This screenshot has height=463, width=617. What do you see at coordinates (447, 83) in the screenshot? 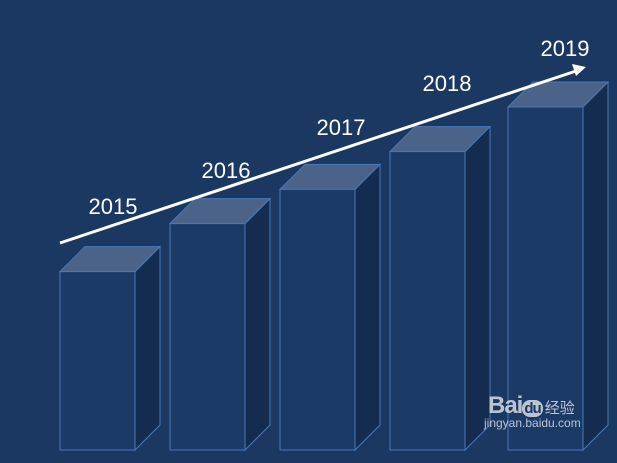
I see `category-label: 2018` at bounding box center [447, 83].